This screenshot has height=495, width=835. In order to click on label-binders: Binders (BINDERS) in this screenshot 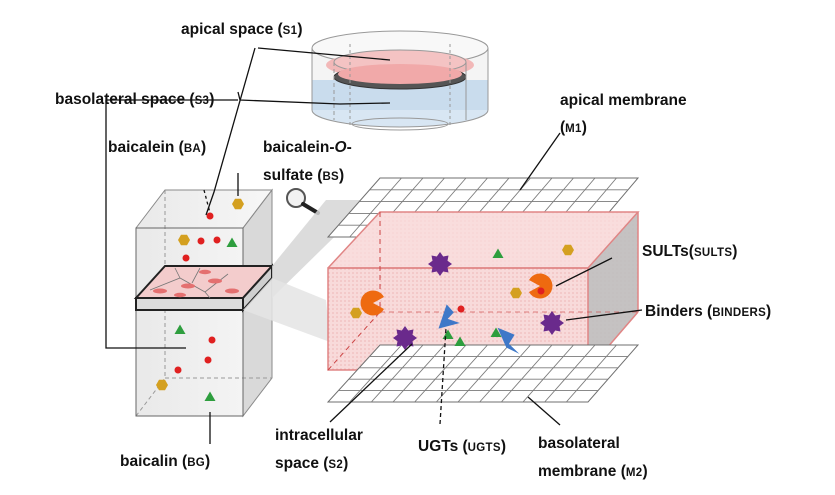, I will do `click(708, 311)`.